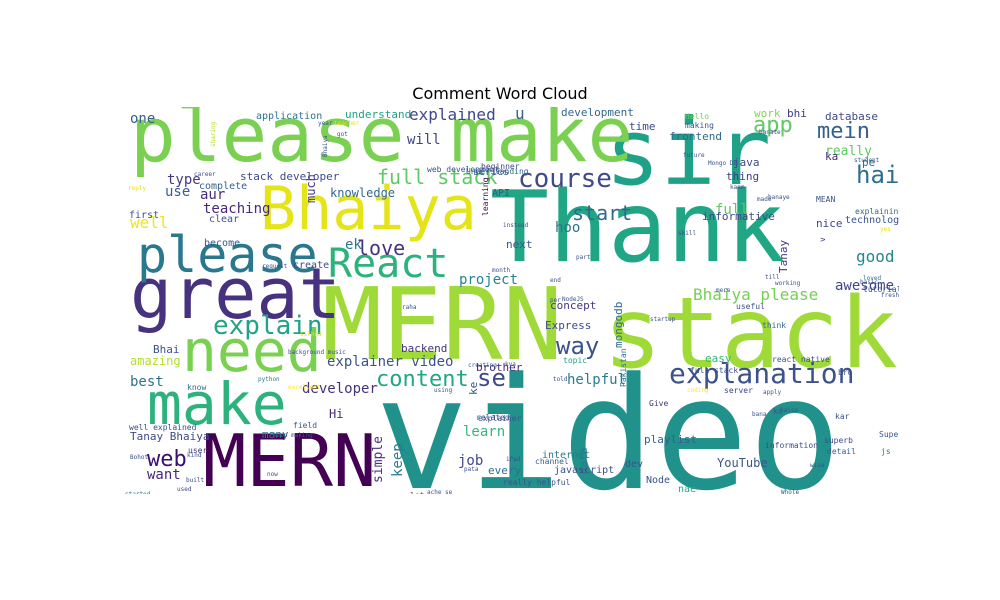 This screenshot has height=600, width=1000. I want to click on word: database, so click(851, 116).